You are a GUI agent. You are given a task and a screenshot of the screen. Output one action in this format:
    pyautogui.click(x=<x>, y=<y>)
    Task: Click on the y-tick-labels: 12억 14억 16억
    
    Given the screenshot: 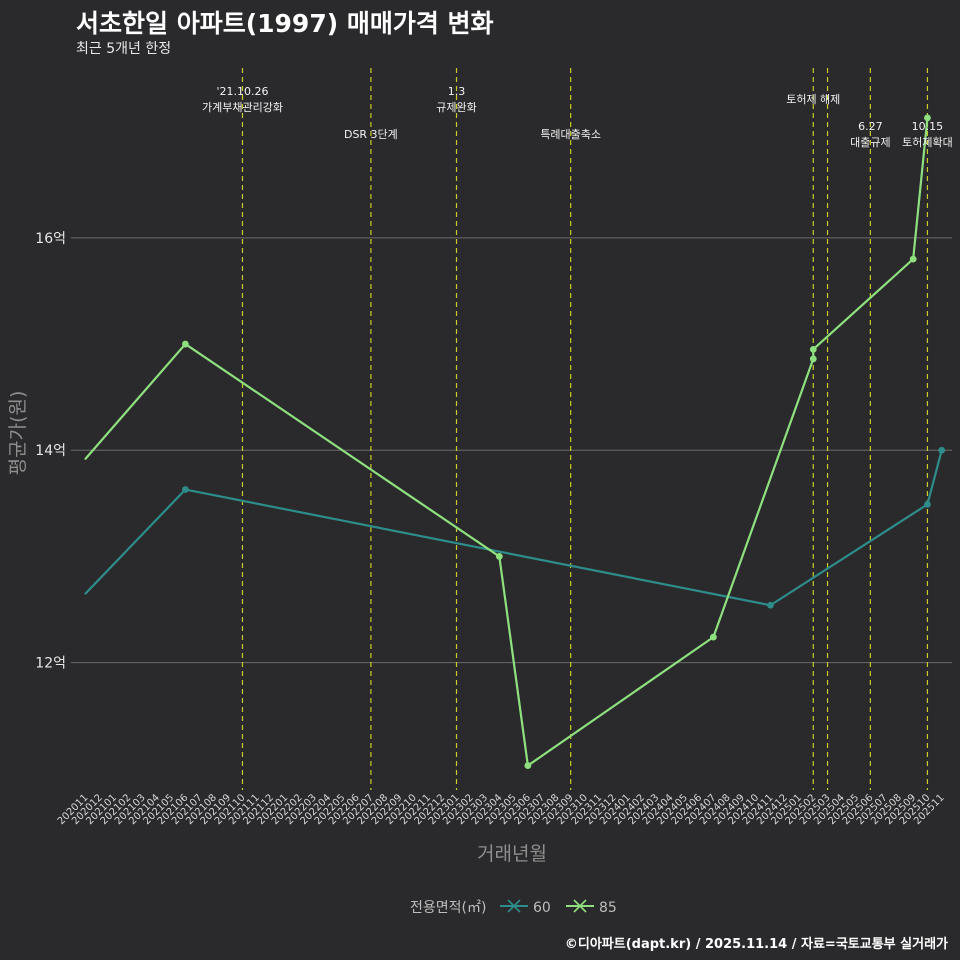 What is the action you would take?
    pyautogui.click(x=50, y=451)
    